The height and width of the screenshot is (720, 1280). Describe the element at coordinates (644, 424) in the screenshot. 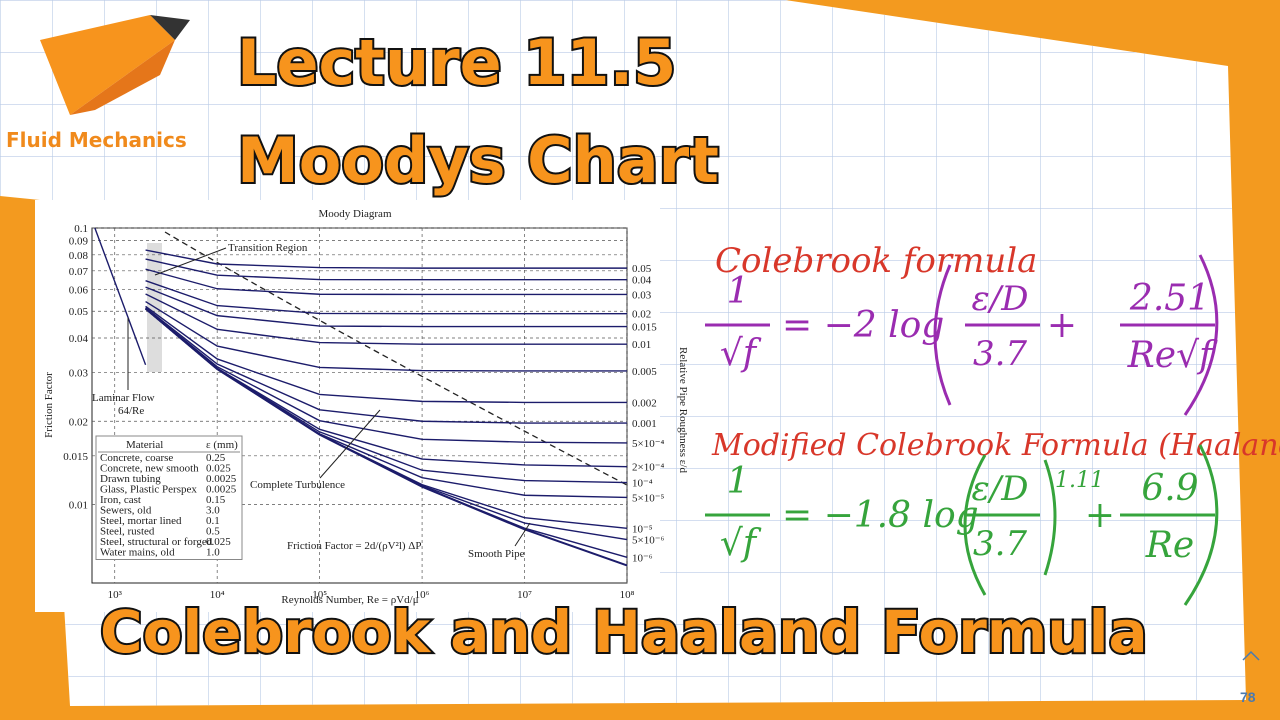

I see `roughness-label: 0.001` at that location.